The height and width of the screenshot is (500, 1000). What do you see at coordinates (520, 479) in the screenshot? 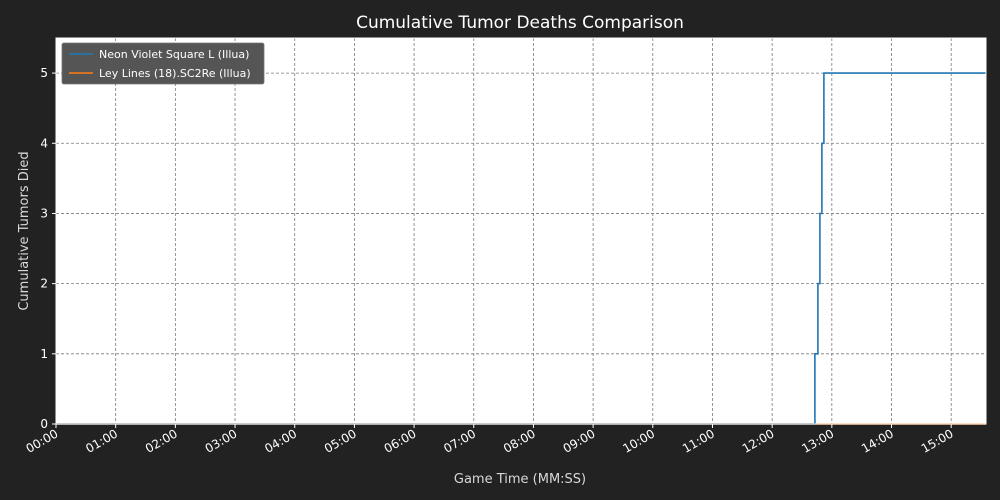
I see `x-axis-label: Game Time (MM:SS)` at bounding box center [520, 479].